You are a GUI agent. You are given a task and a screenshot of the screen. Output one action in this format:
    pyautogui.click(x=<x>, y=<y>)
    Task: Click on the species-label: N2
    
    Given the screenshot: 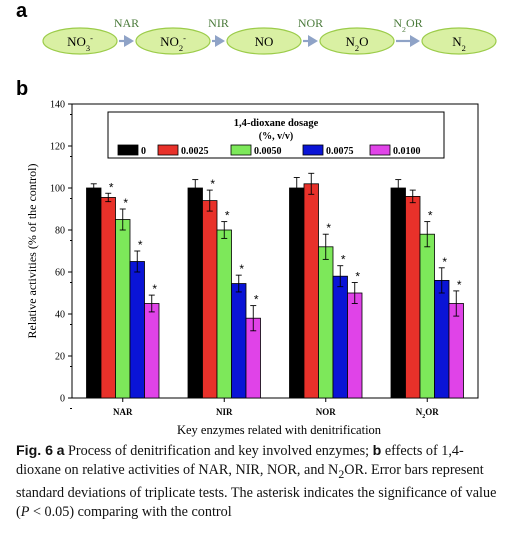 What is the action you would take?
    pyautogui.click(x=459, y=43)
    